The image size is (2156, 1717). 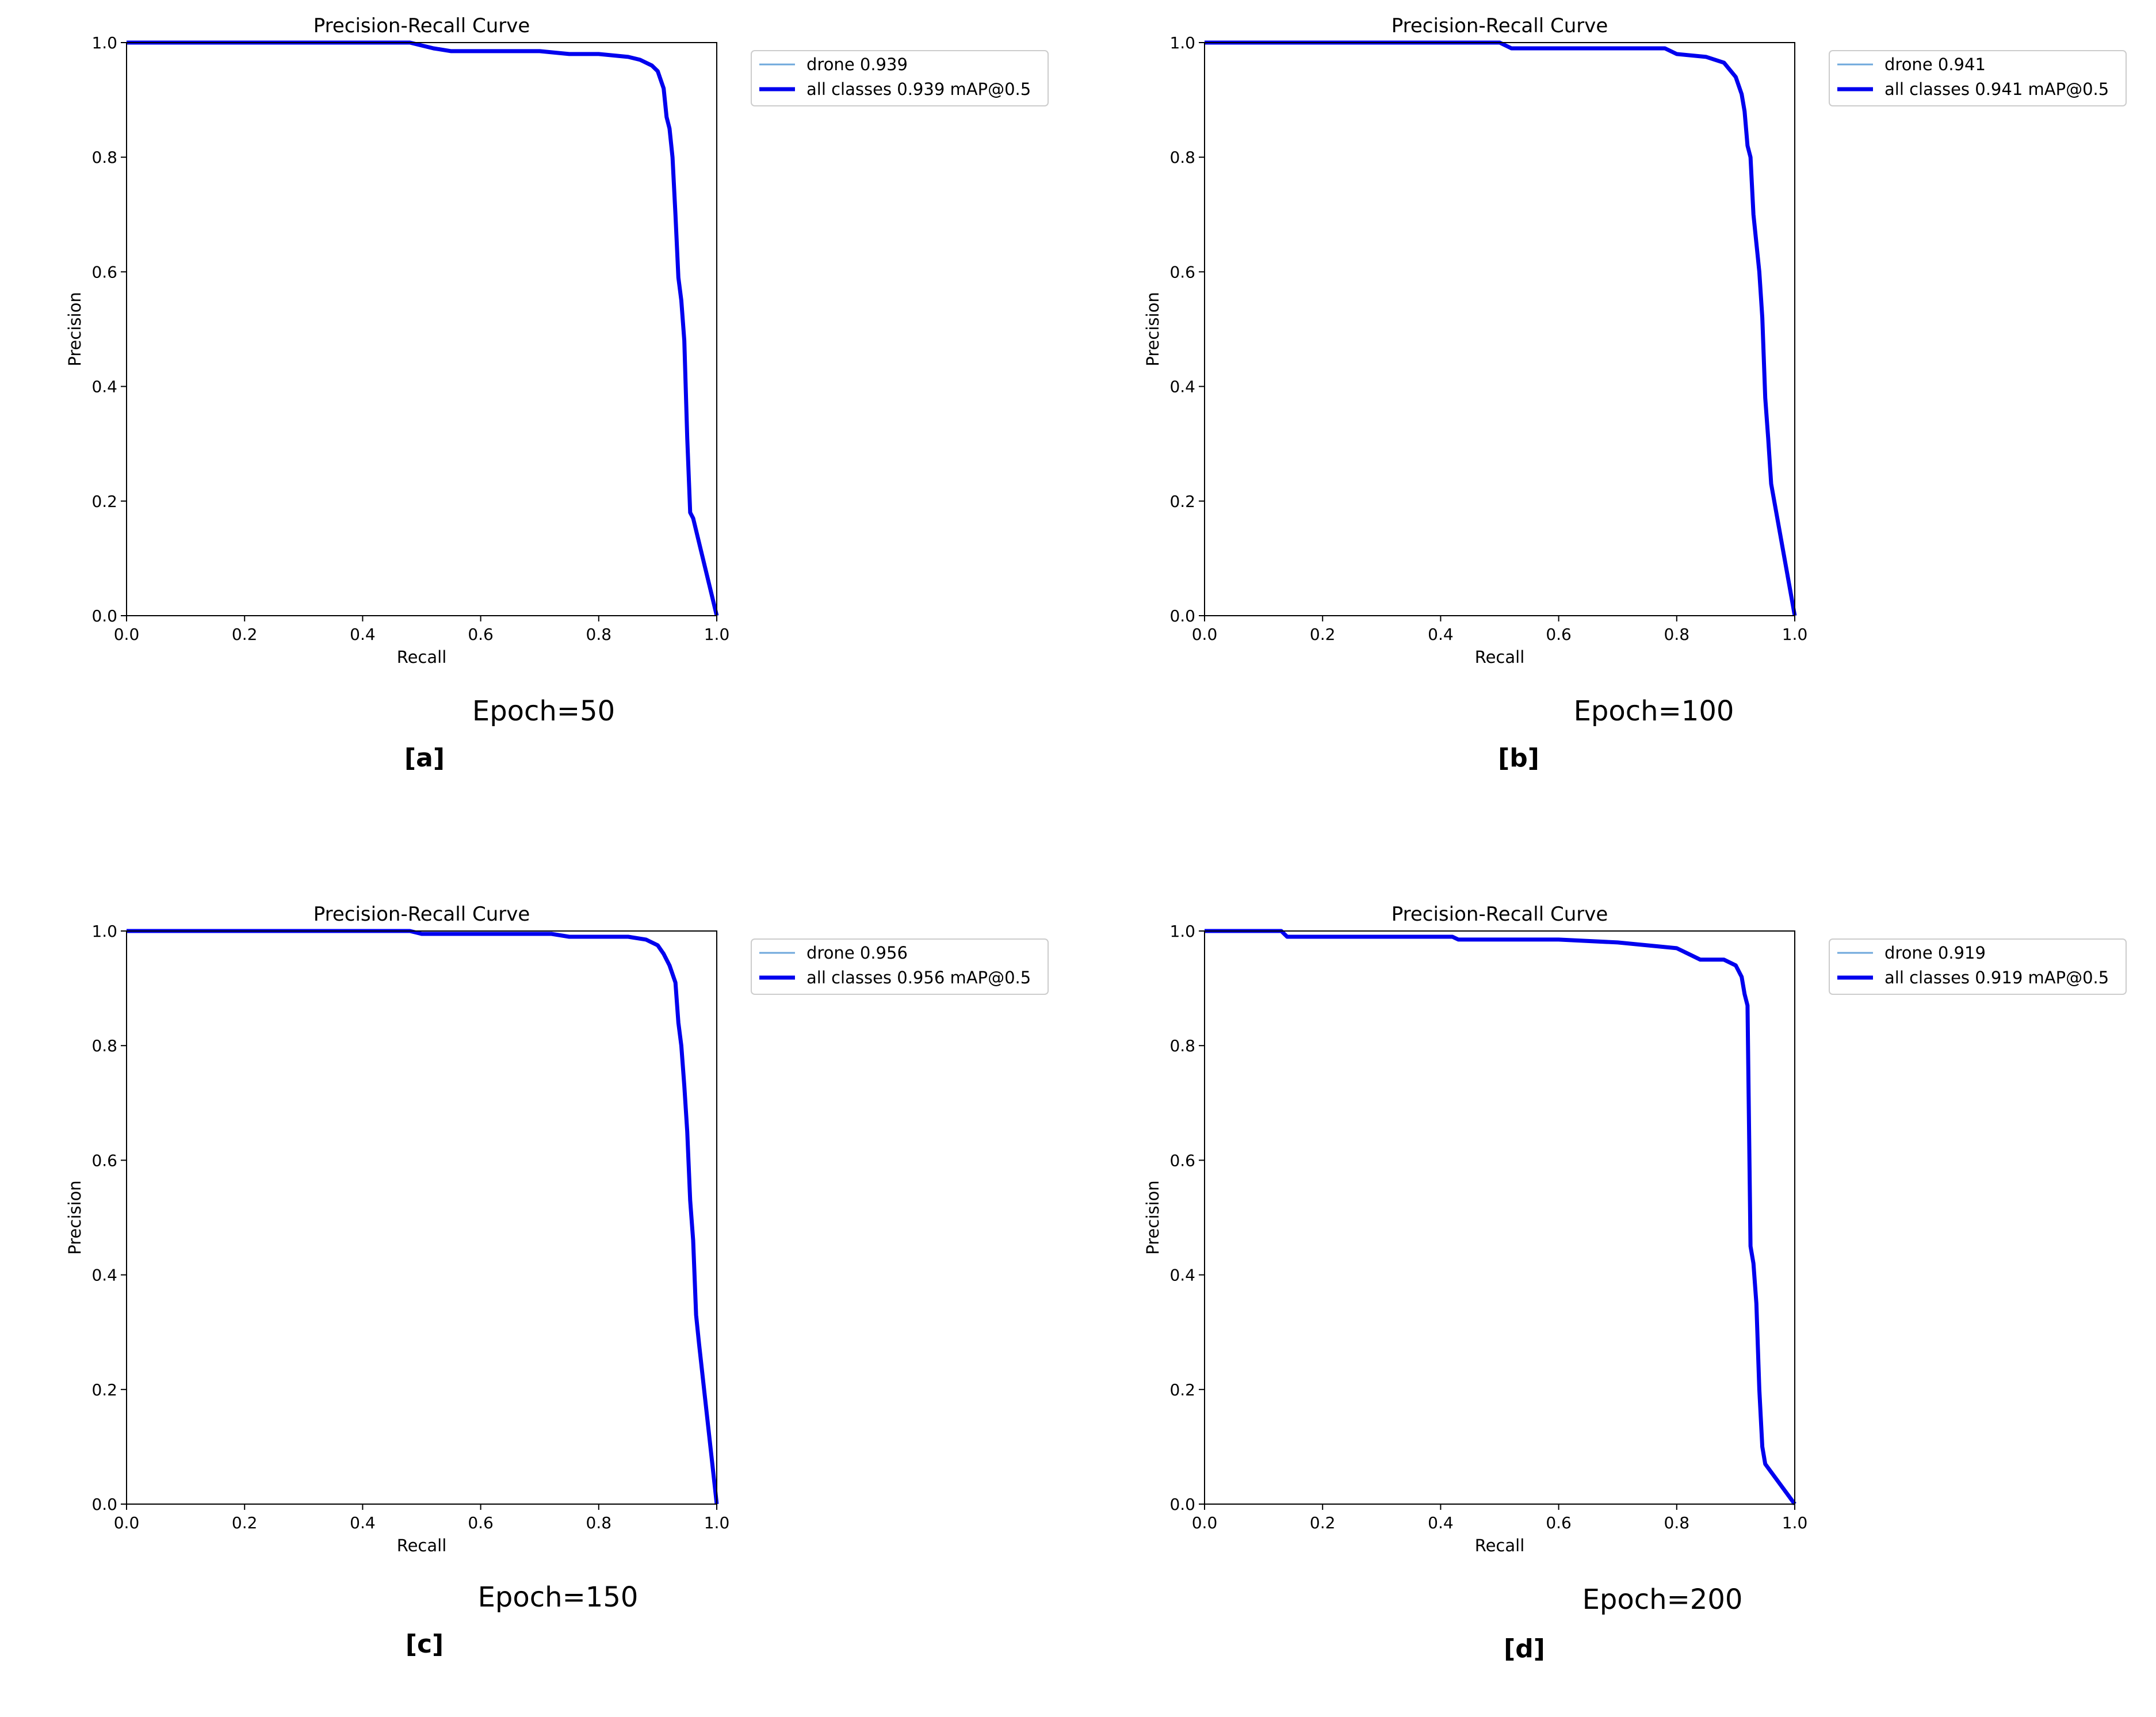 What do you see at coordinates (1935, 953) in the screenshot?
I see `legend-entry: drone 0.919` at bounding box center [1935, 953].